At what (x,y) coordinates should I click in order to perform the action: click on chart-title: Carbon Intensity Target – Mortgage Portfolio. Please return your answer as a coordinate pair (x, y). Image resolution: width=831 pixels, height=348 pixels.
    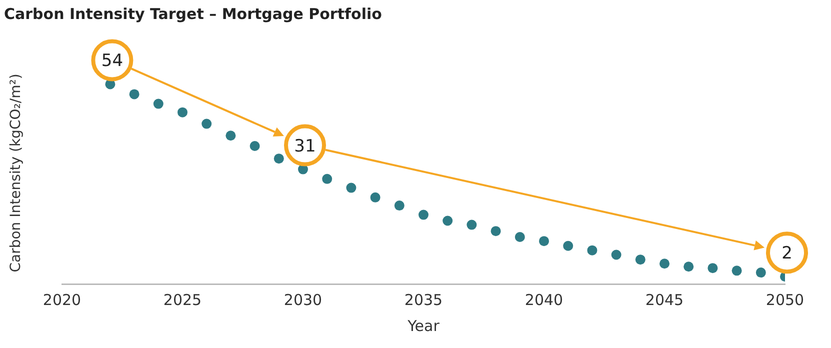
    Looking at the image, I should click on (193, 13).